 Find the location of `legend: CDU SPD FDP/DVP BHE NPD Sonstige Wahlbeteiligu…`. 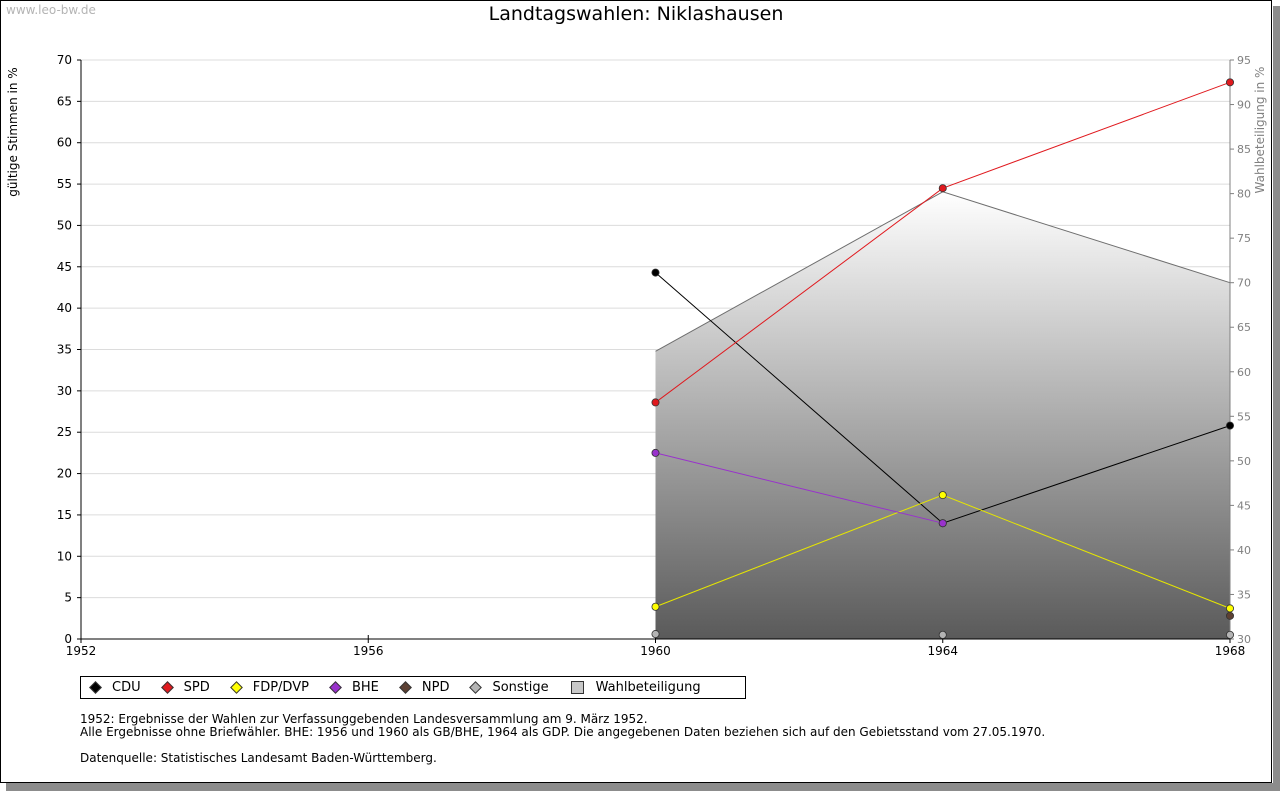

legend: CDU SPD FDP/DVP BHE NPD Sonstige Wahlbeteiligu… is located at coordinates (413, 687).